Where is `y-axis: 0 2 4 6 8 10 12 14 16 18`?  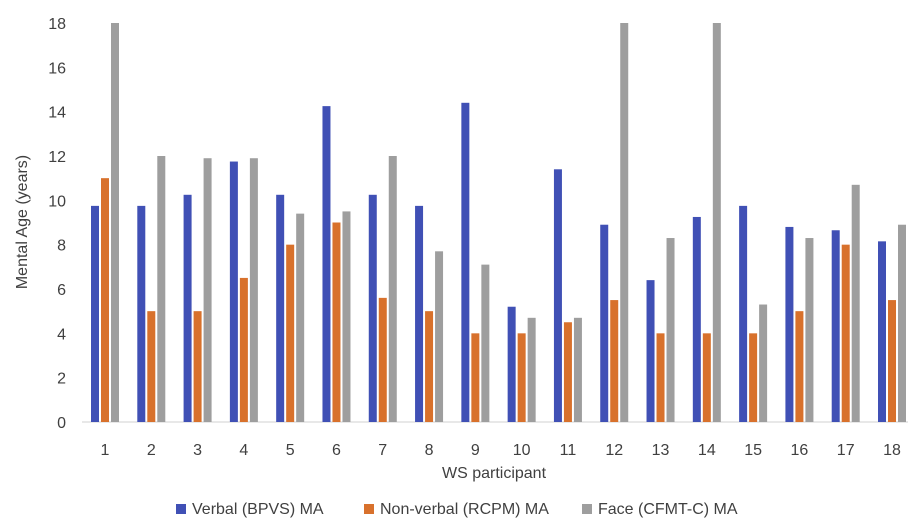
y-axis: 0 2 4 6 8 10 12 14 16 18 is located at coordinates (57, 224).